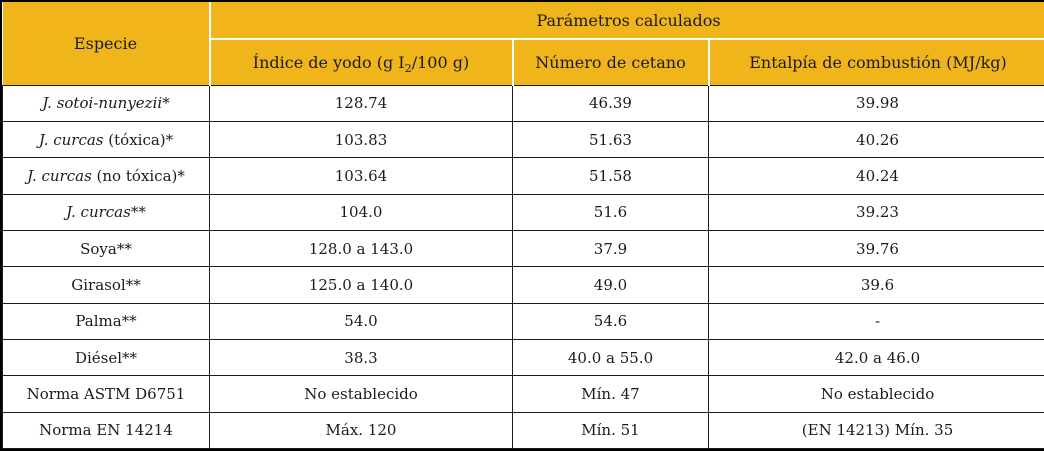 This screenshot has width=1044, height=451. I want to click on species-name-suffix: **, so click(138, 212).